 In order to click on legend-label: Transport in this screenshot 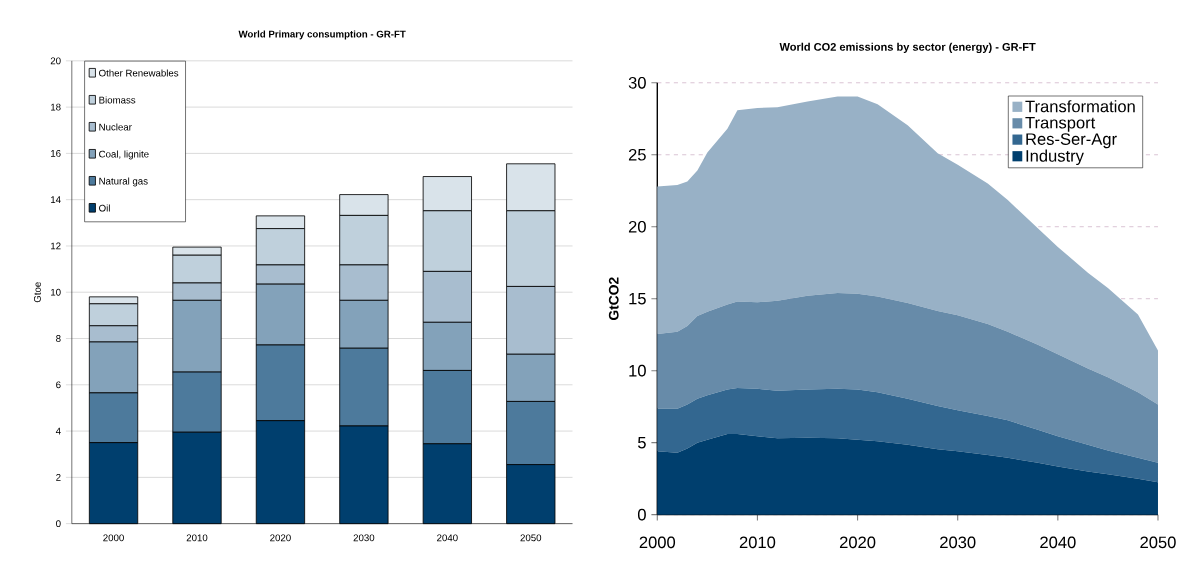, I will do `click(1060, 125)`.